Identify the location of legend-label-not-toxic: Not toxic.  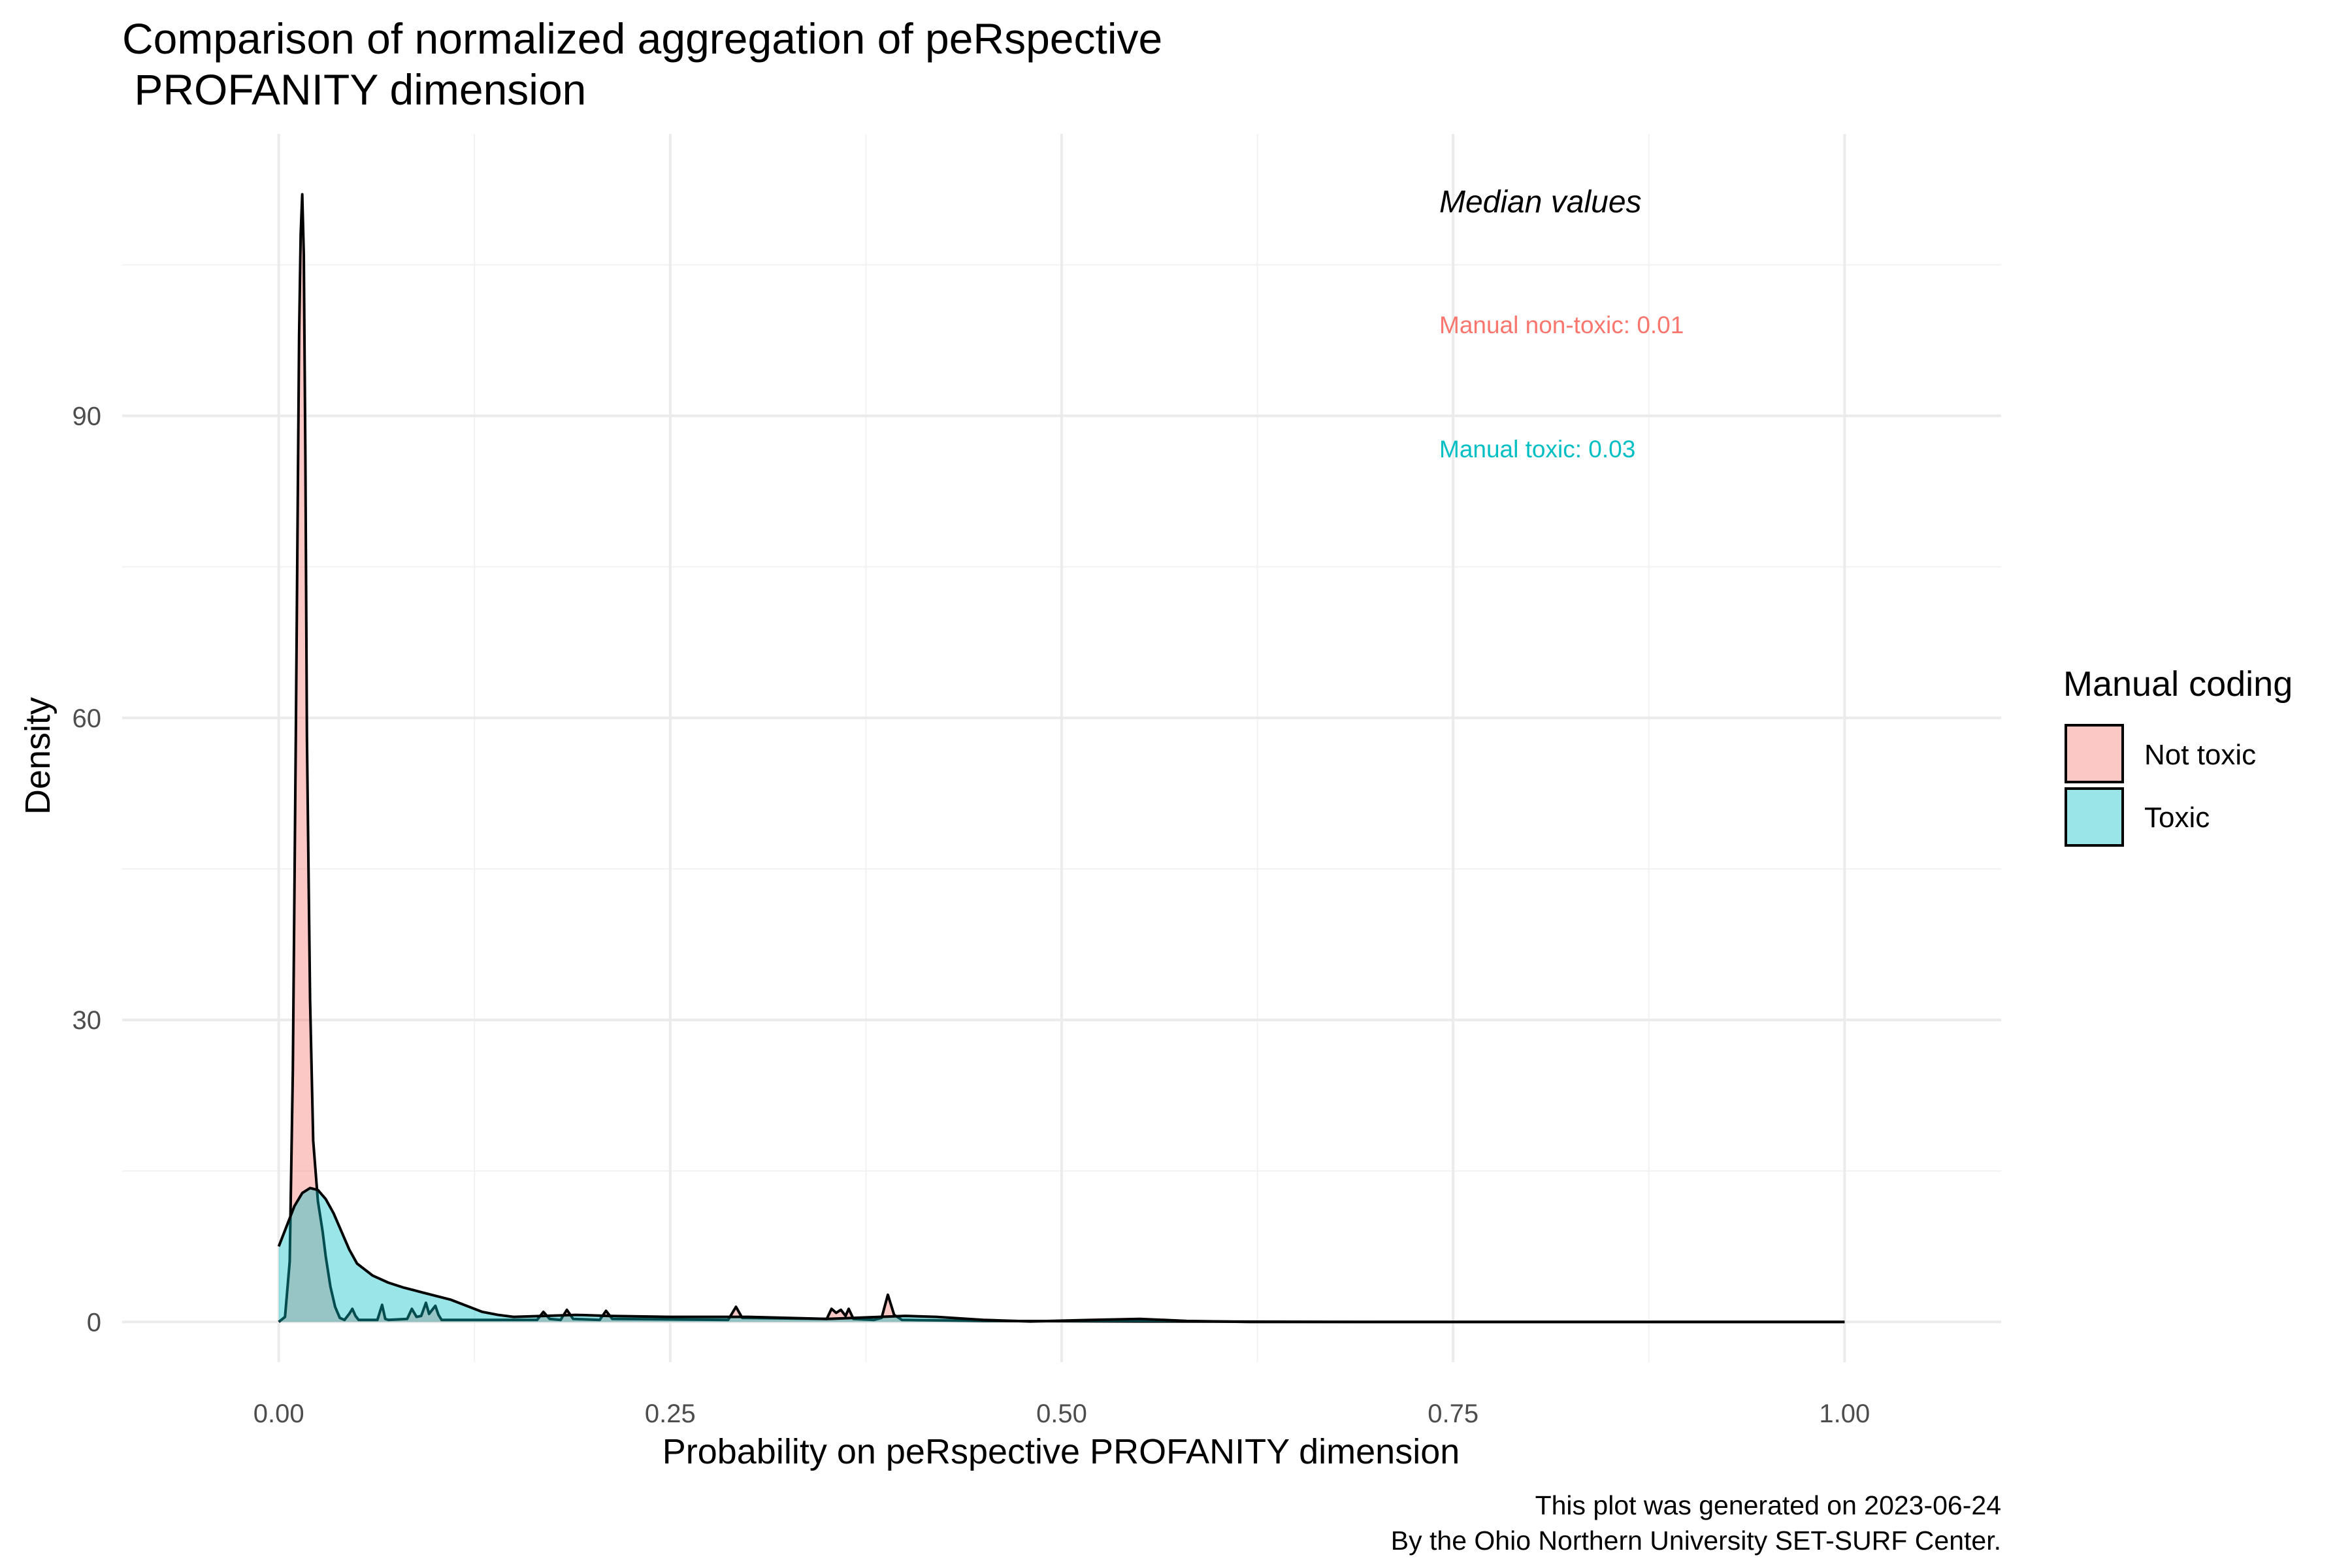
(2200, 755).